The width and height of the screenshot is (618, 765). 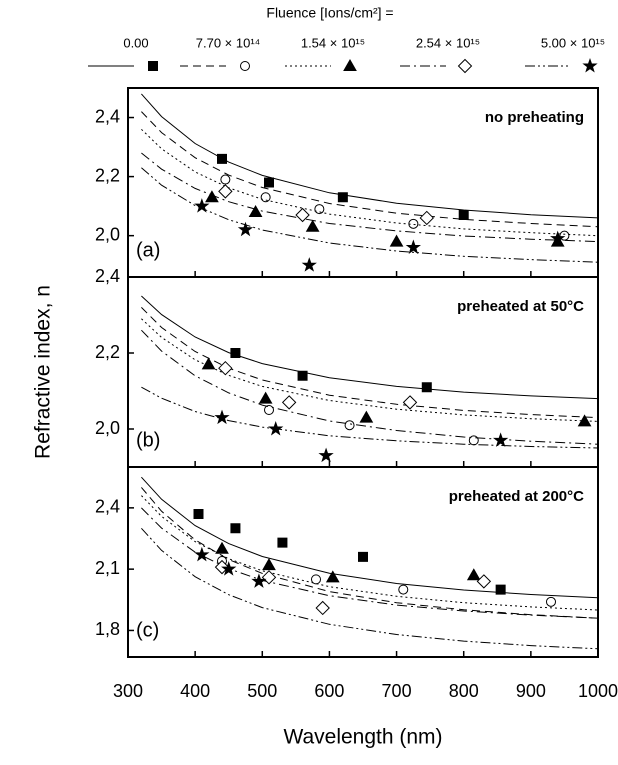 I want to click on legend-label: 5.00 × 10¹⁵, so click(x=573, y=42).